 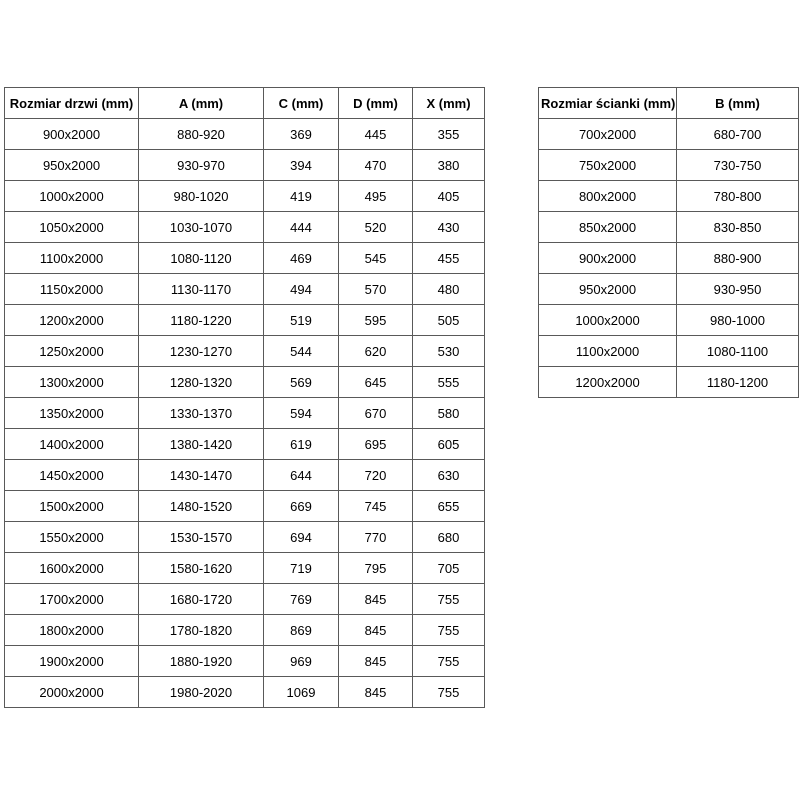 What do you see at coordinates (71, 103) in the screenshot?
I see `column-header-door-size: Rozmiar drzwi (mm)` at bounding box center [71, 103].